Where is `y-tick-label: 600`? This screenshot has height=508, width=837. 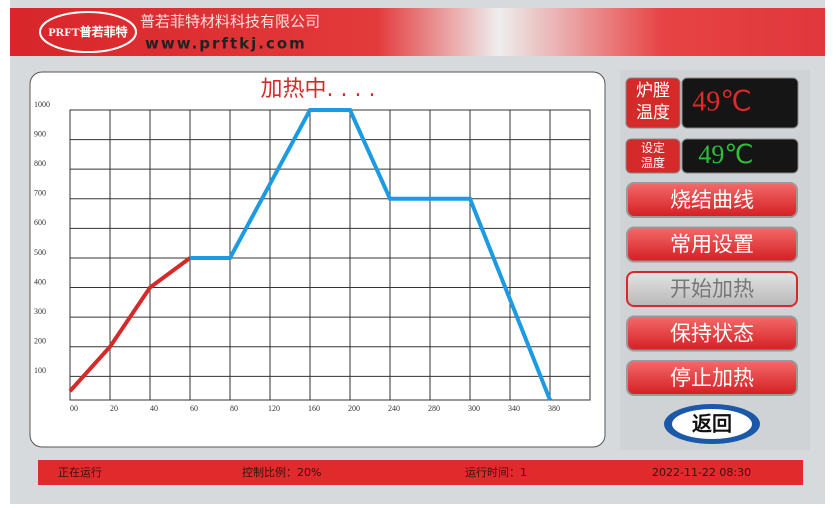 y-tick-label: 600 is located at coordinates (40, 222).